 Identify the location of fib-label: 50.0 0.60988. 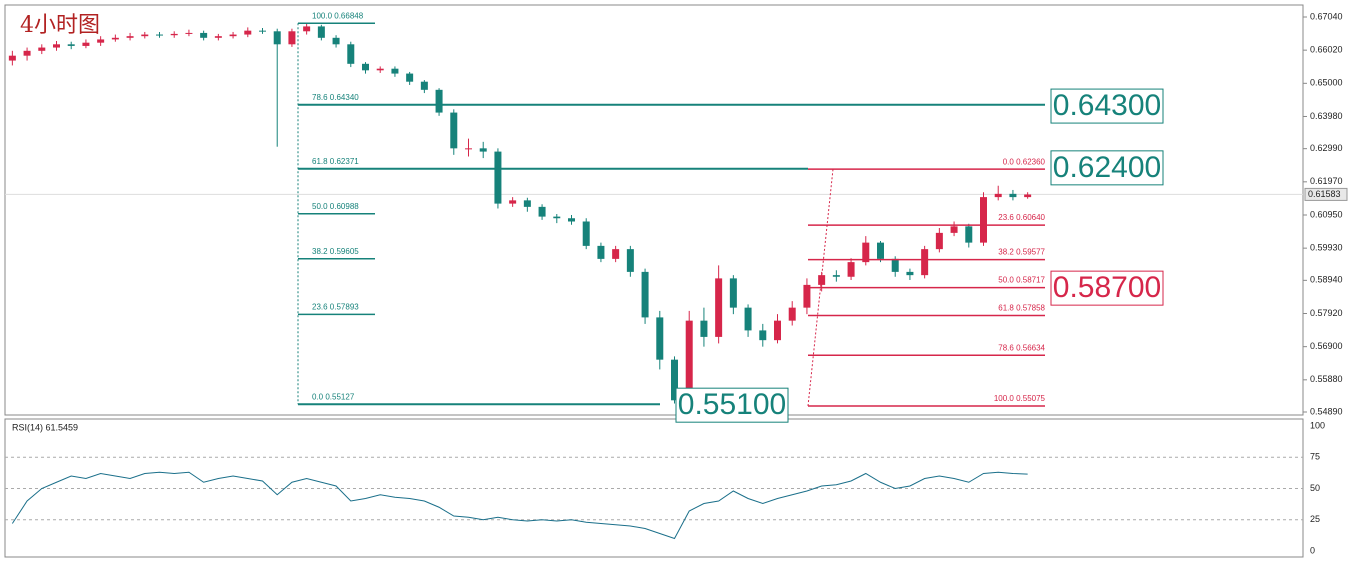
(335, 206).